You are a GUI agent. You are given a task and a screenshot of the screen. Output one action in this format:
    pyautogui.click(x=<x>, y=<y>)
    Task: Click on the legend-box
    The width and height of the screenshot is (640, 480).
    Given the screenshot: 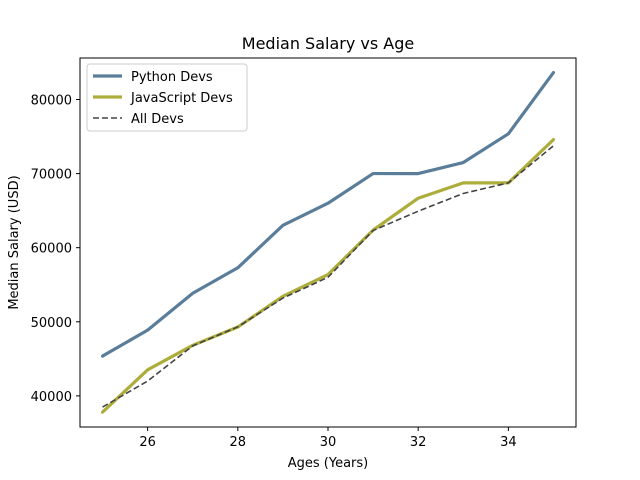 What is the action you would take?
    pyautogui.click(x=167, y=97)
    